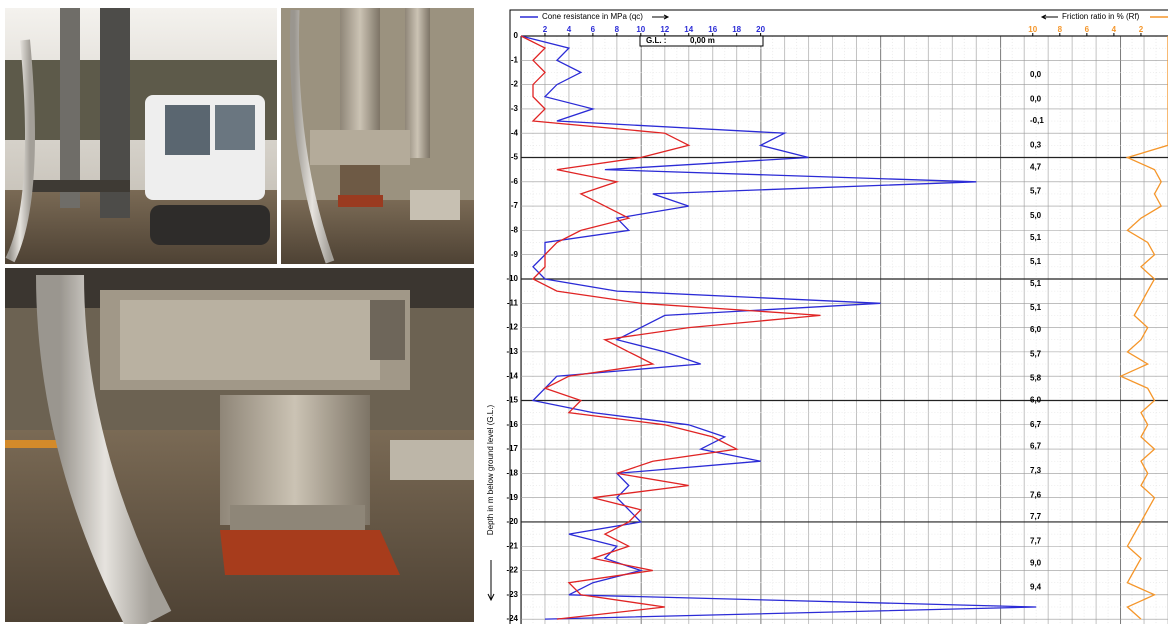 Image resolution: width=1168 pixels, height=624 pixels. Describe the element at coordinates (592, 16) in the screenshot. I see `legend-label: Cone resistance in MPa (qc)` at that location.